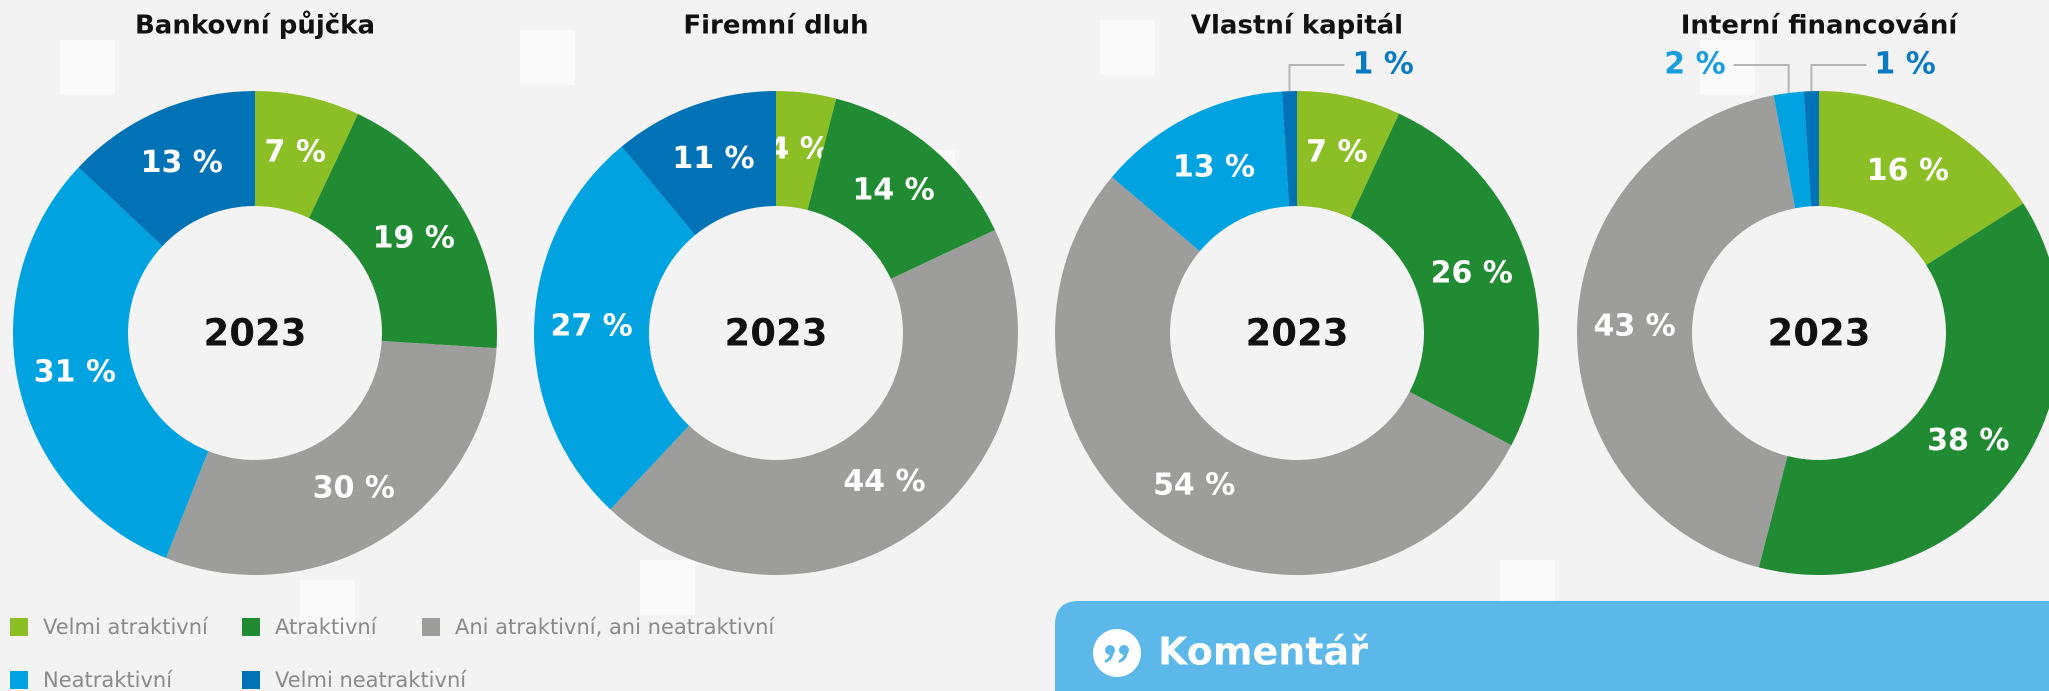 The width and height of the screenshot is (2049, 691). I want to click on data-label: 16 %, so click(1908, 170).